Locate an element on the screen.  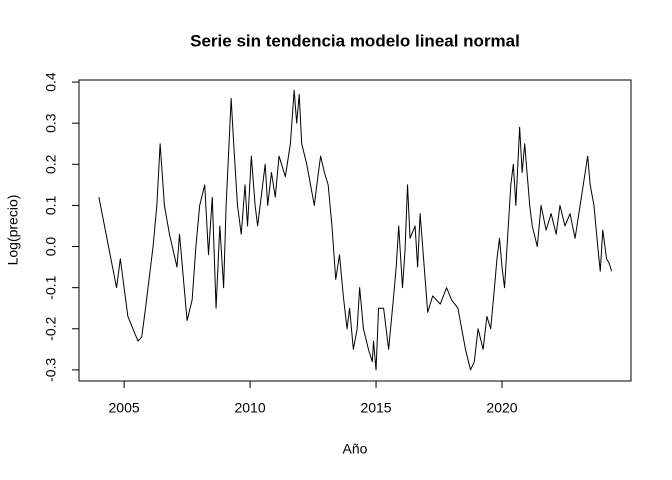
y-tick-label: -0.2 is located at coordinates (51, 329).